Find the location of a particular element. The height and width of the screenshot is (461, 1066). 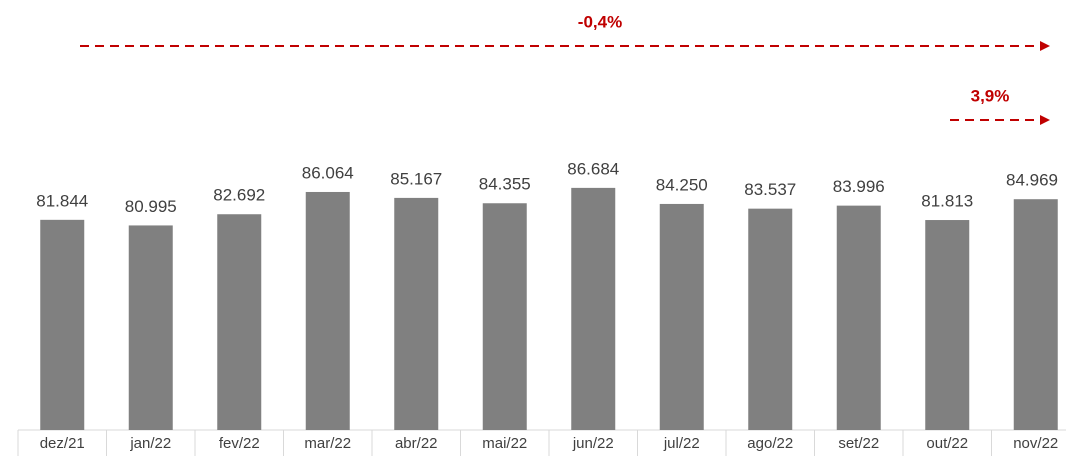

value-label: 82.692 is located at coordinates (239, 195).